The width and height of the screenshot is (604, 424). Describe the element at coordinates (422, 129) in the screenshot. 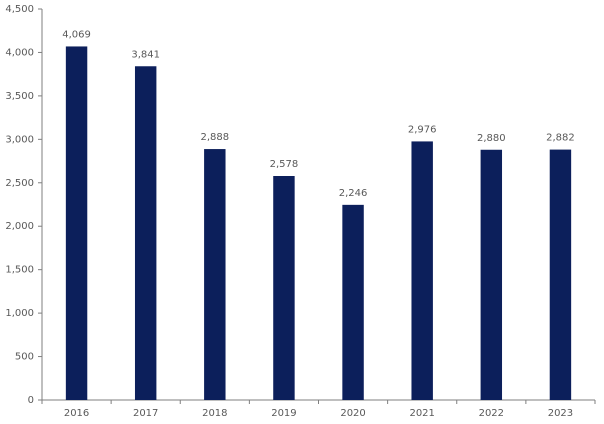

I see `value-label: 2,976` at that location.